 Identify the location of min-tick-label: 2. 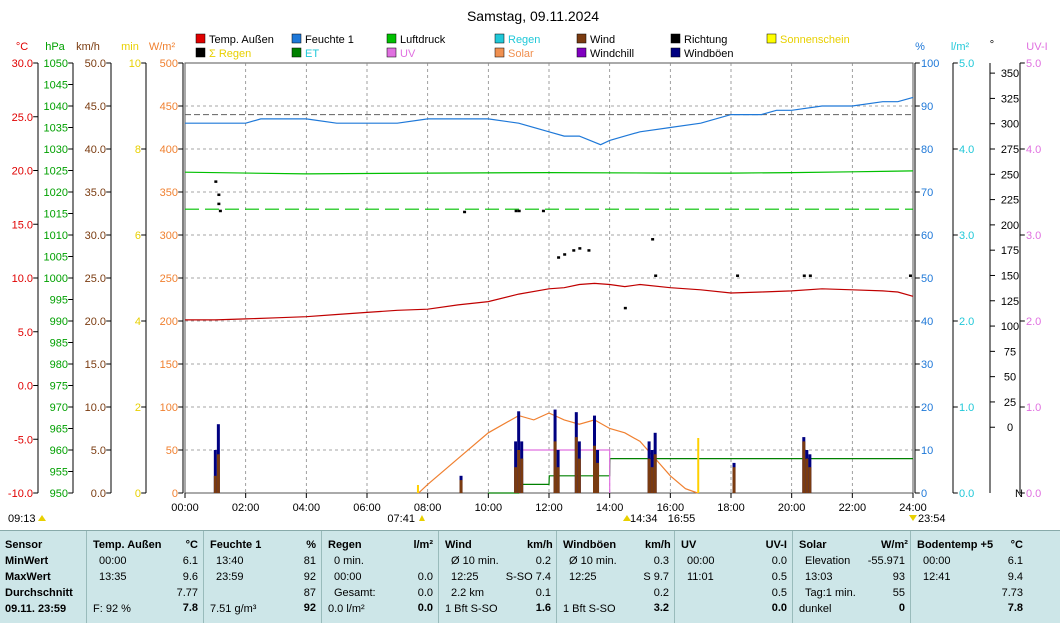
(138, 408).